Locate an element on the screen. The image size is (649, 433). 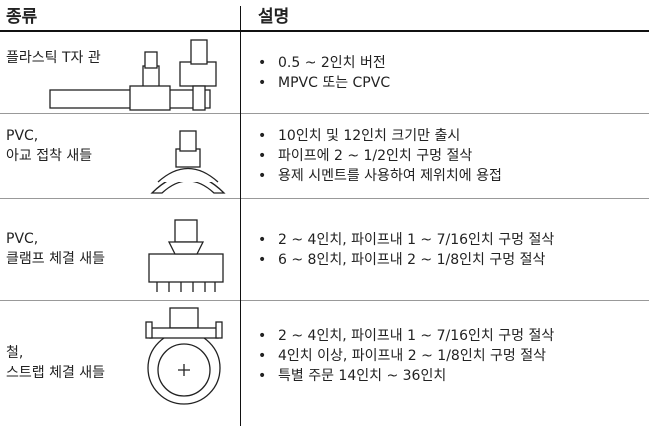
header-description: 설명 is located at coordinates (274, 17).